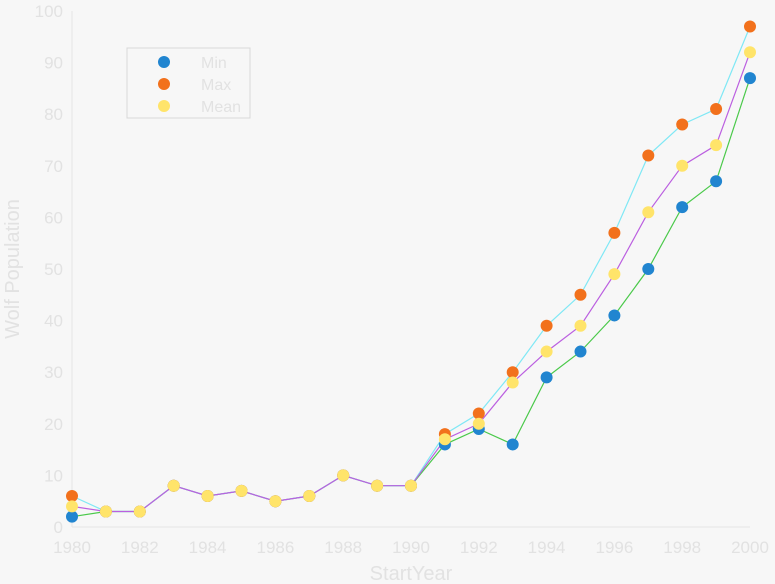  What do you see at coordinates (53, 269) in the screenshot?
I see `y-tick-label: 50` at bounding box center [53, 269].